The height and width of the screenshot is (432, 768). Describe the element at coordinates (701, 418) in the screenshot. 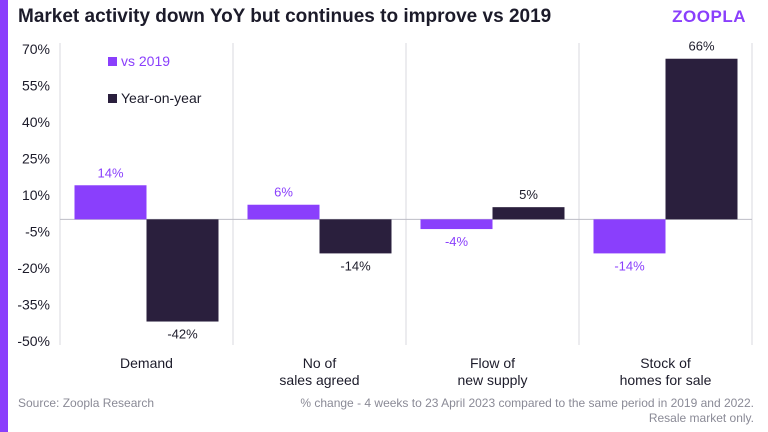

I see `footnote-line-2: Resale market only.` at that location.